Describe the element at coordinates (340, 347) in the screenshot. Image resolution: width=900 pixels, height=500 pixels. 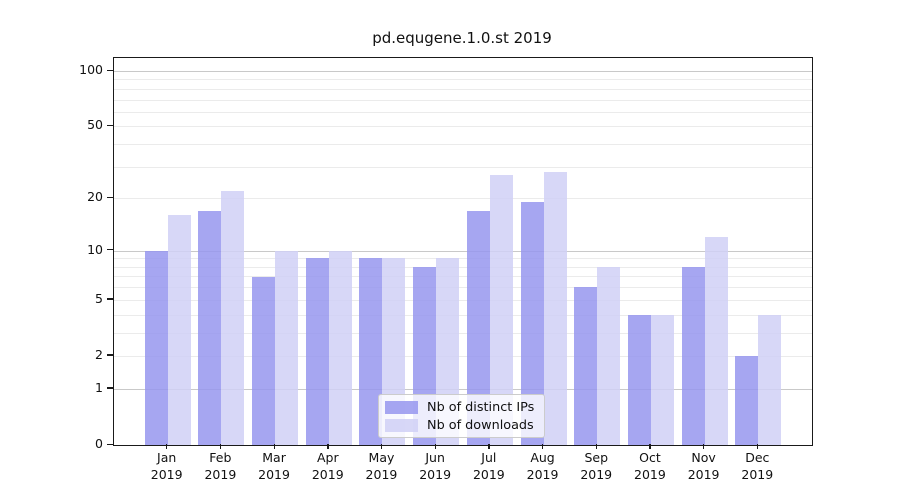
I see `bar-downloads-apr` at that location.